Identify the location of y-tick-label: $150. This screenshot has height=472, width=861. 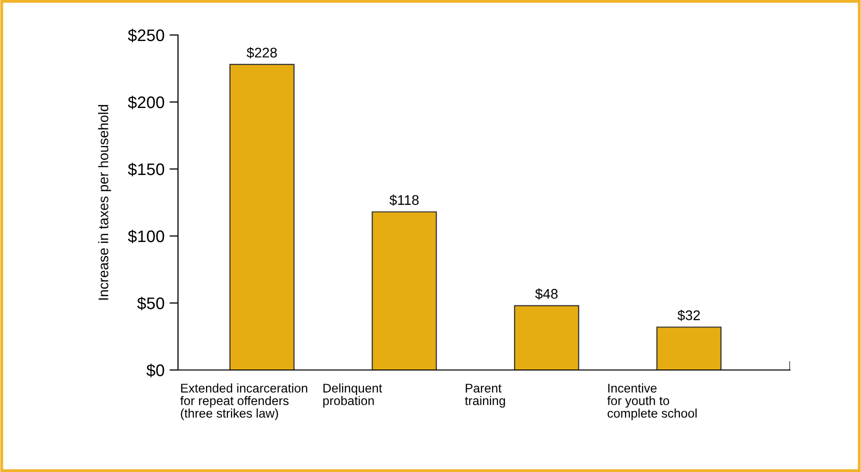
(146, 169).